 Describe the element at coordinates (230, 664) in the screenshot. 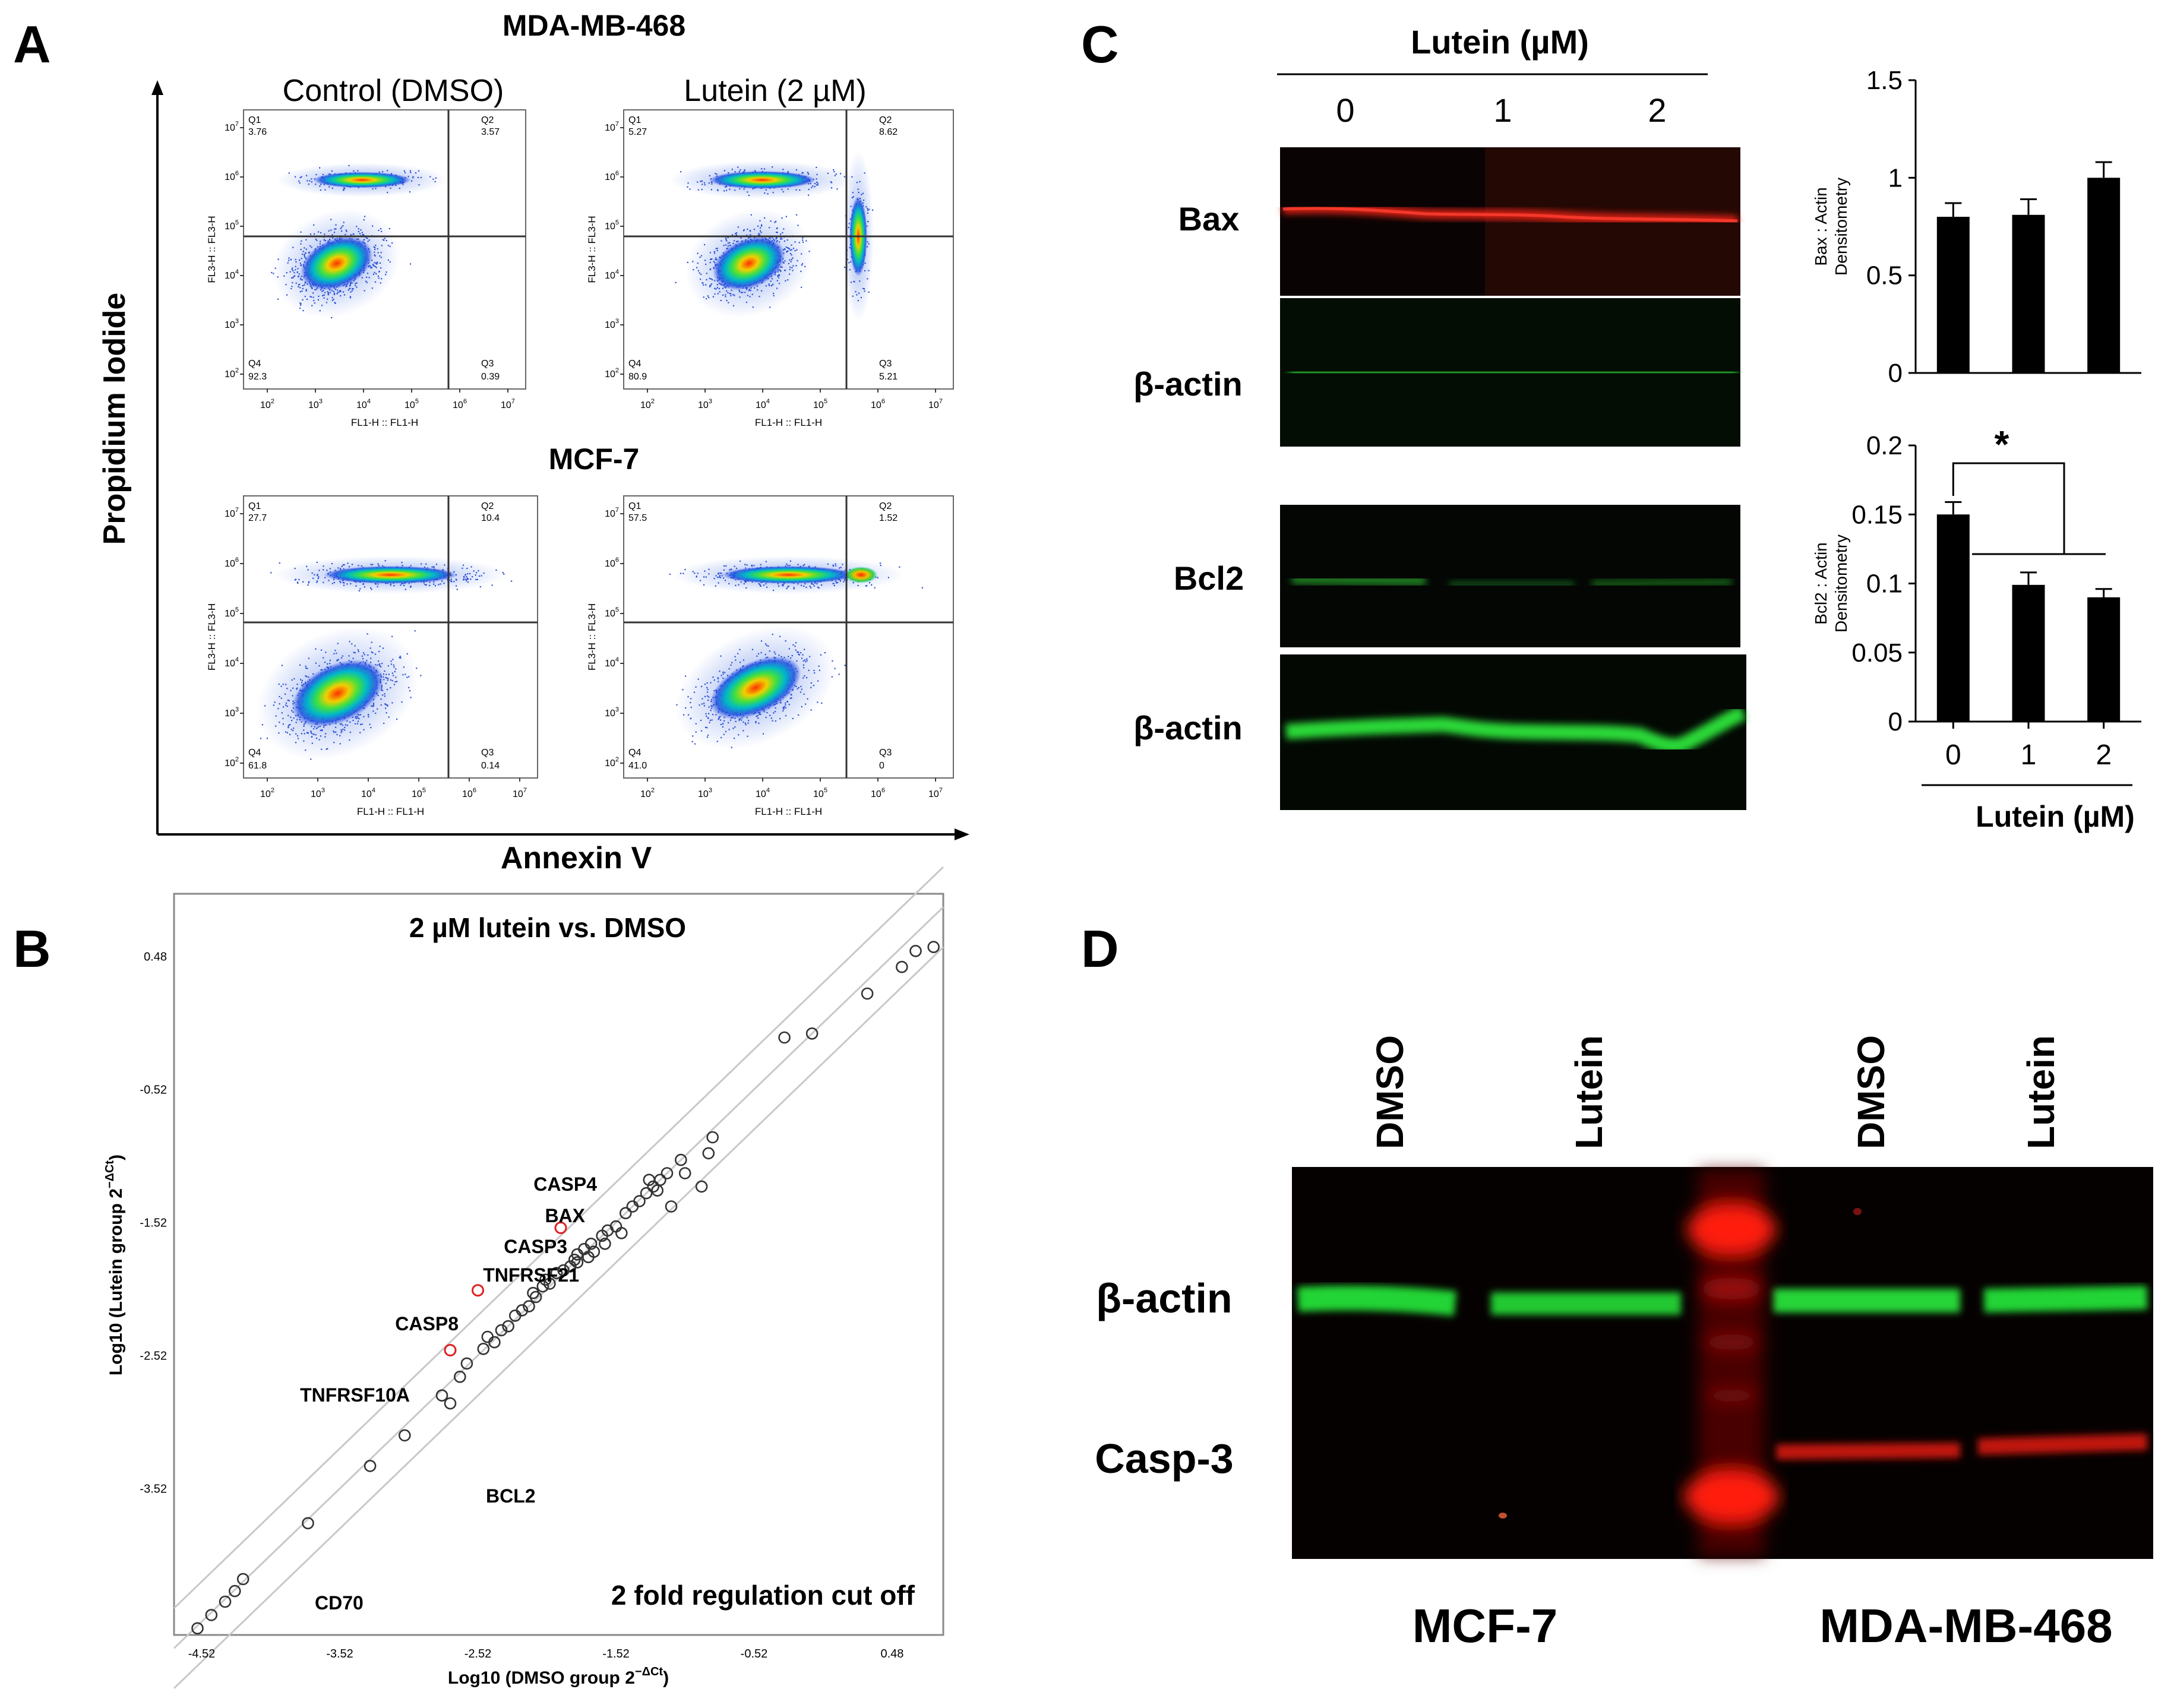

I see `flow-y-tick-base: 10` at that location.